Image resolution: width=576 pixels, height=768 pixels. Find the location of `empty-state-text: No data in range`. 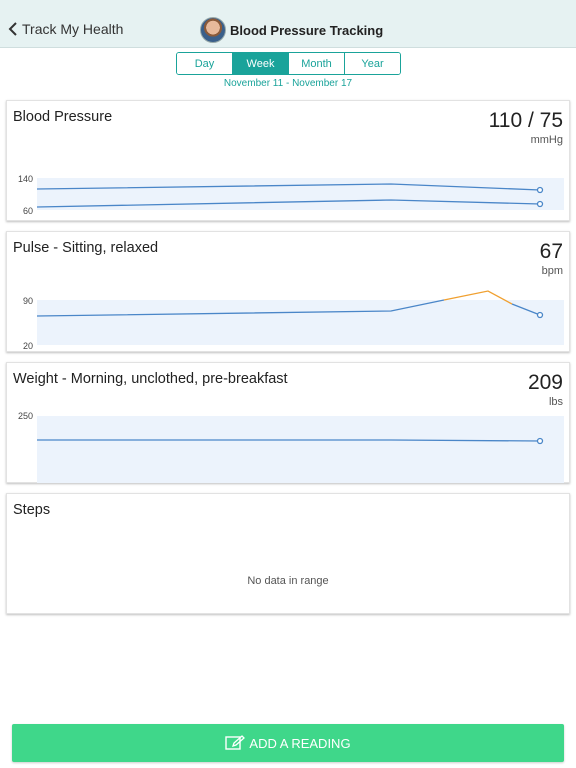

empty-state-text: No data in range is located at coordinates (288, 581).